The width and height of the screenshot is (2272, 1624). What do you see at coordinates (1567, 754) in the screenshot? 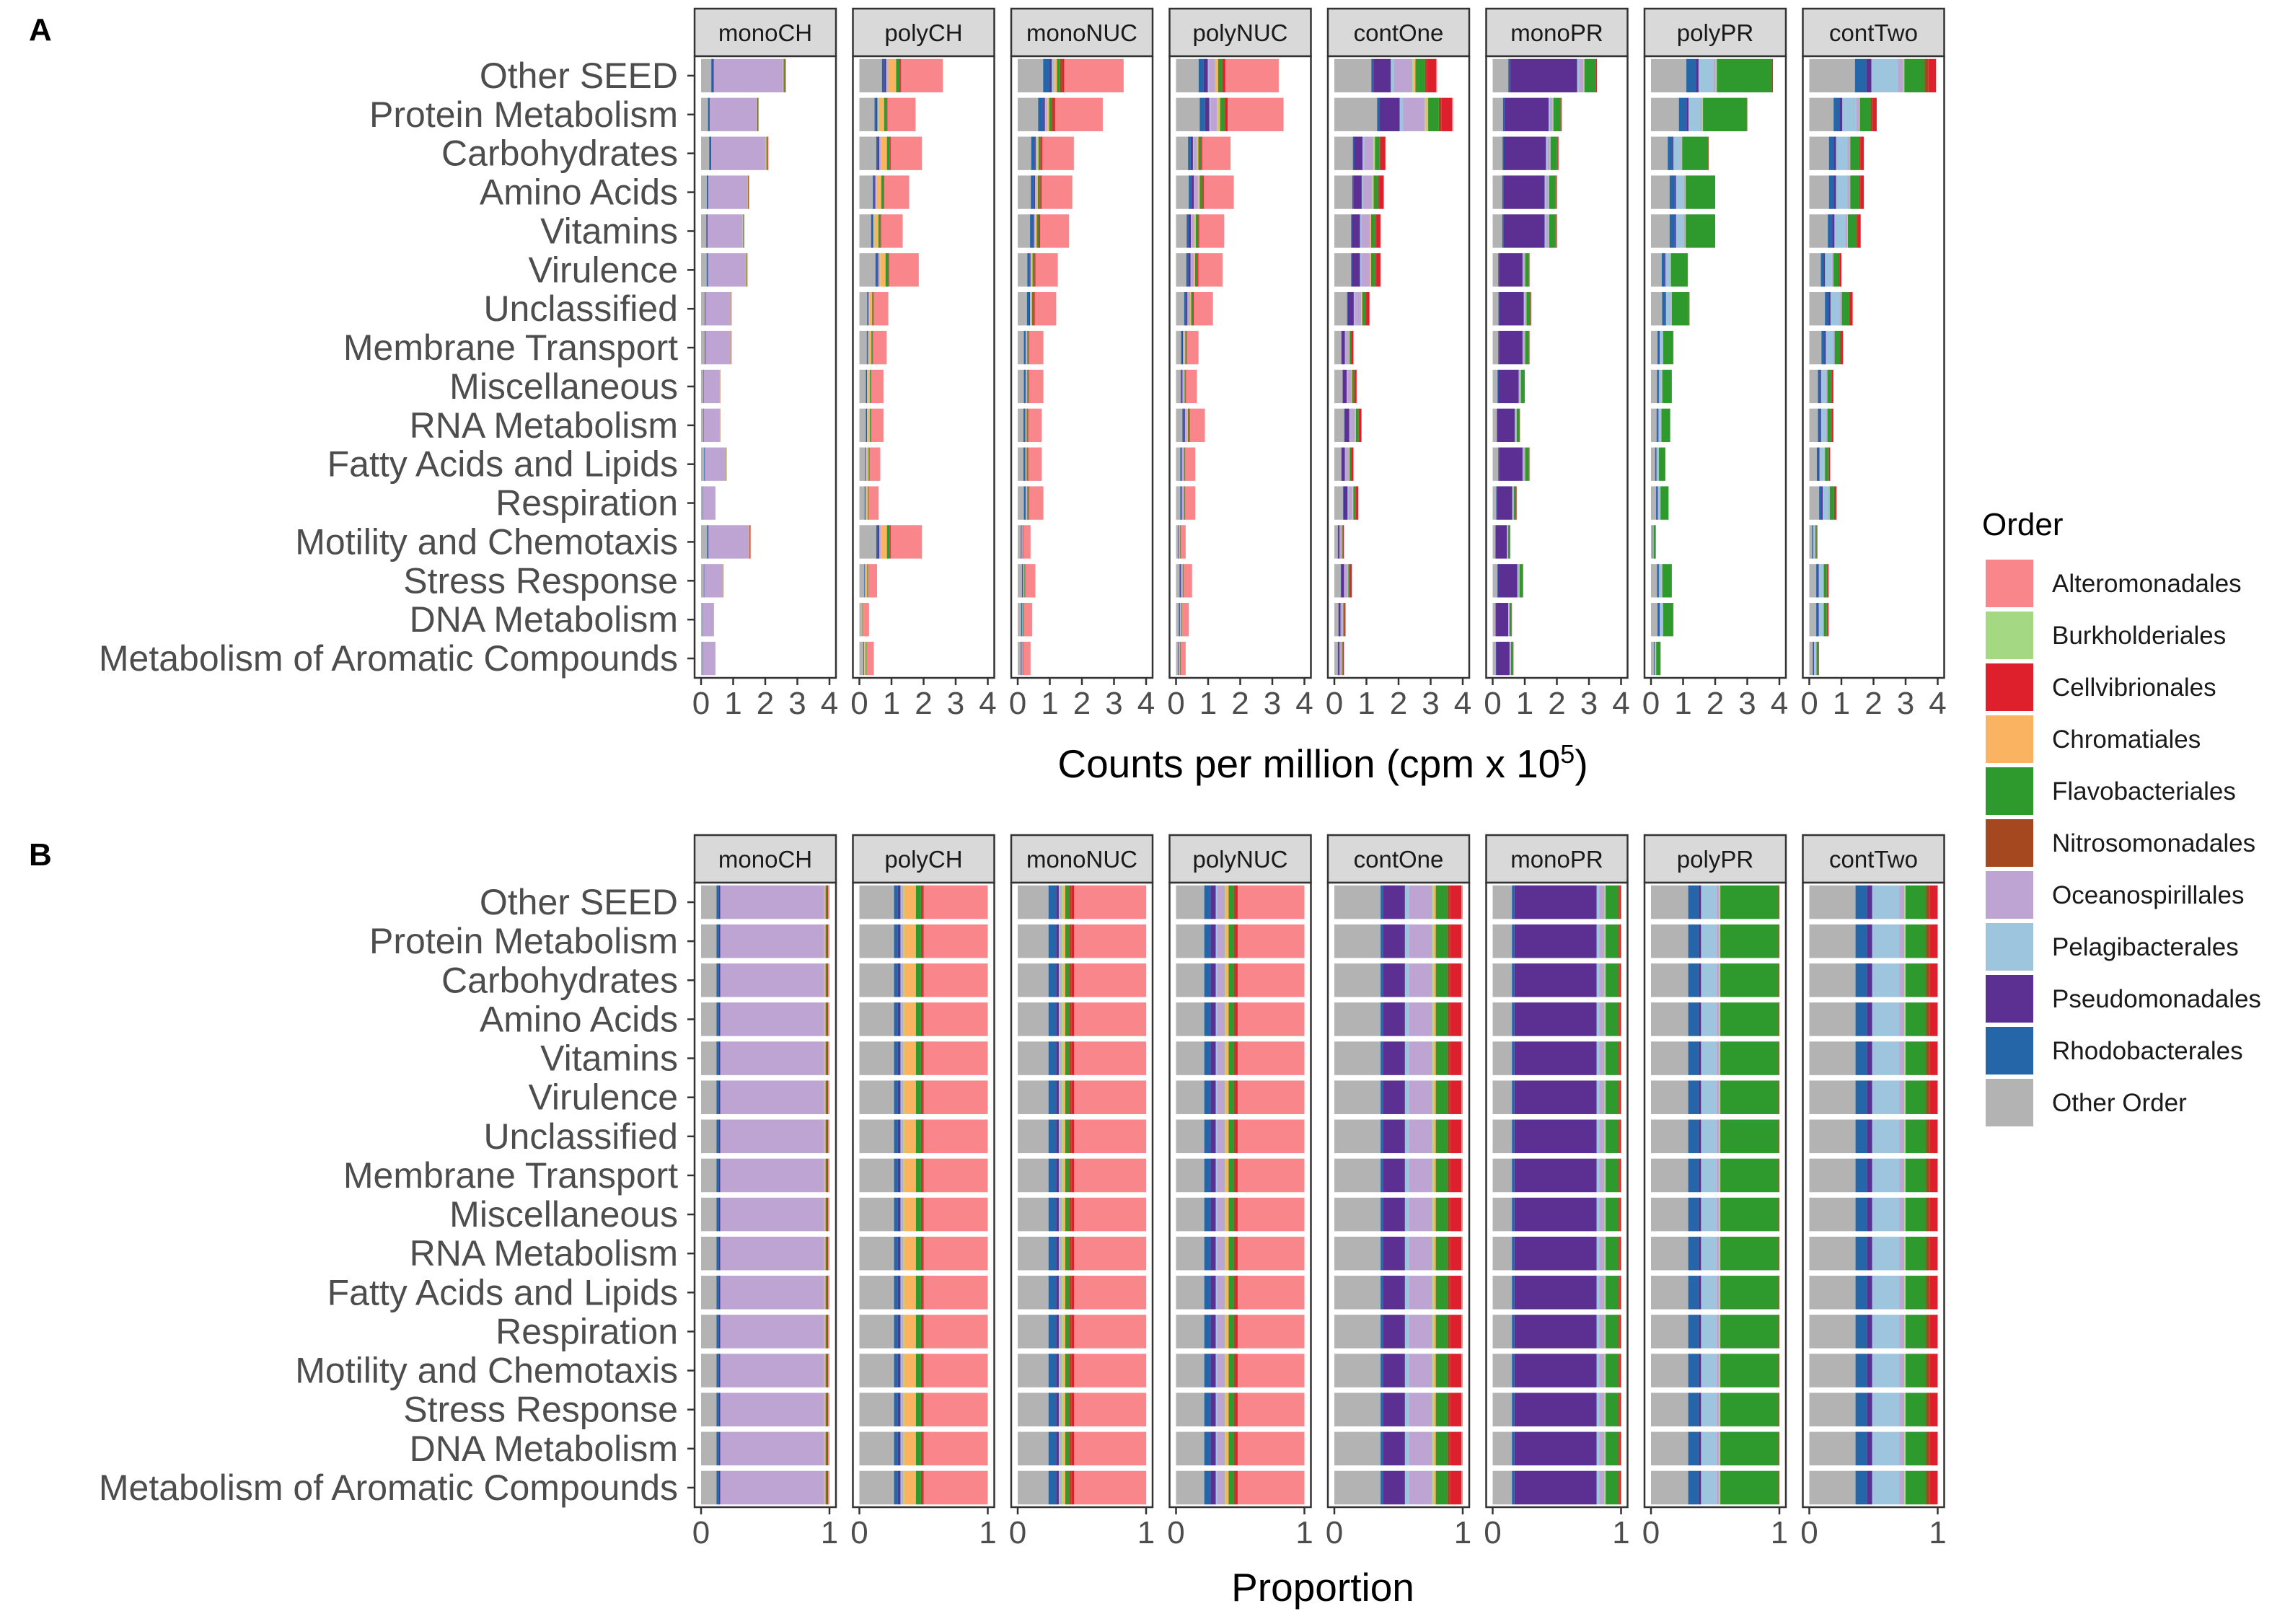
I see `x-axis-title-a-sup: 5` at bounding box center [1567, 754].